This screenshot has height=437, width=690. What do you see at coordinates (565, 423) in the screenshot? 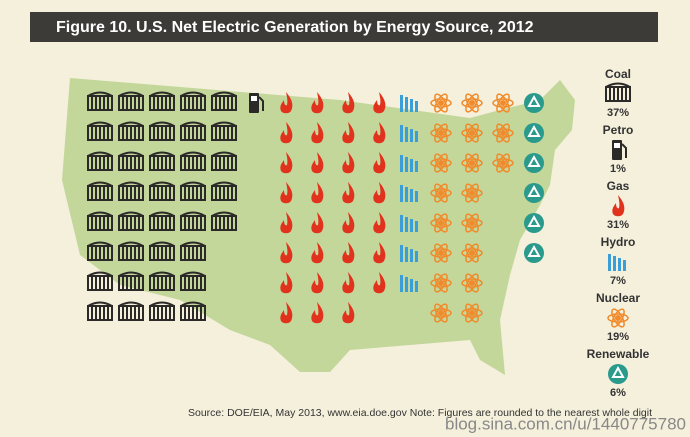
I see `watermark: blog.sina.com.cn/u/1440775780` at bounding box center [565, 423].